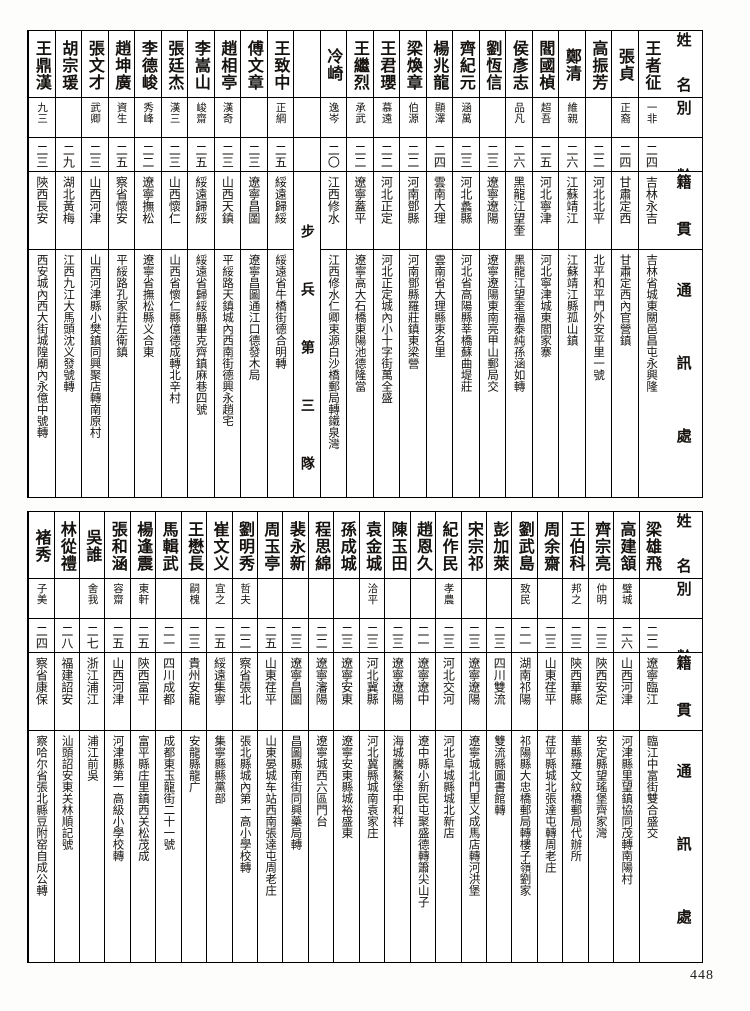 This screenshot has height=1011, width=750. What do you see at coordinates (651, 846) in the screenshot?
I see `entry-cell-address: 臨江中富街雙合盛交` at bounding box center [651, 846].